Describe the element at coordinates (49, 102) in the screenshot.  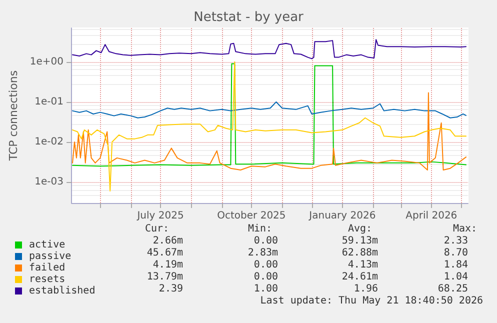
I see `y-tick-label: 1e-01` at that location.